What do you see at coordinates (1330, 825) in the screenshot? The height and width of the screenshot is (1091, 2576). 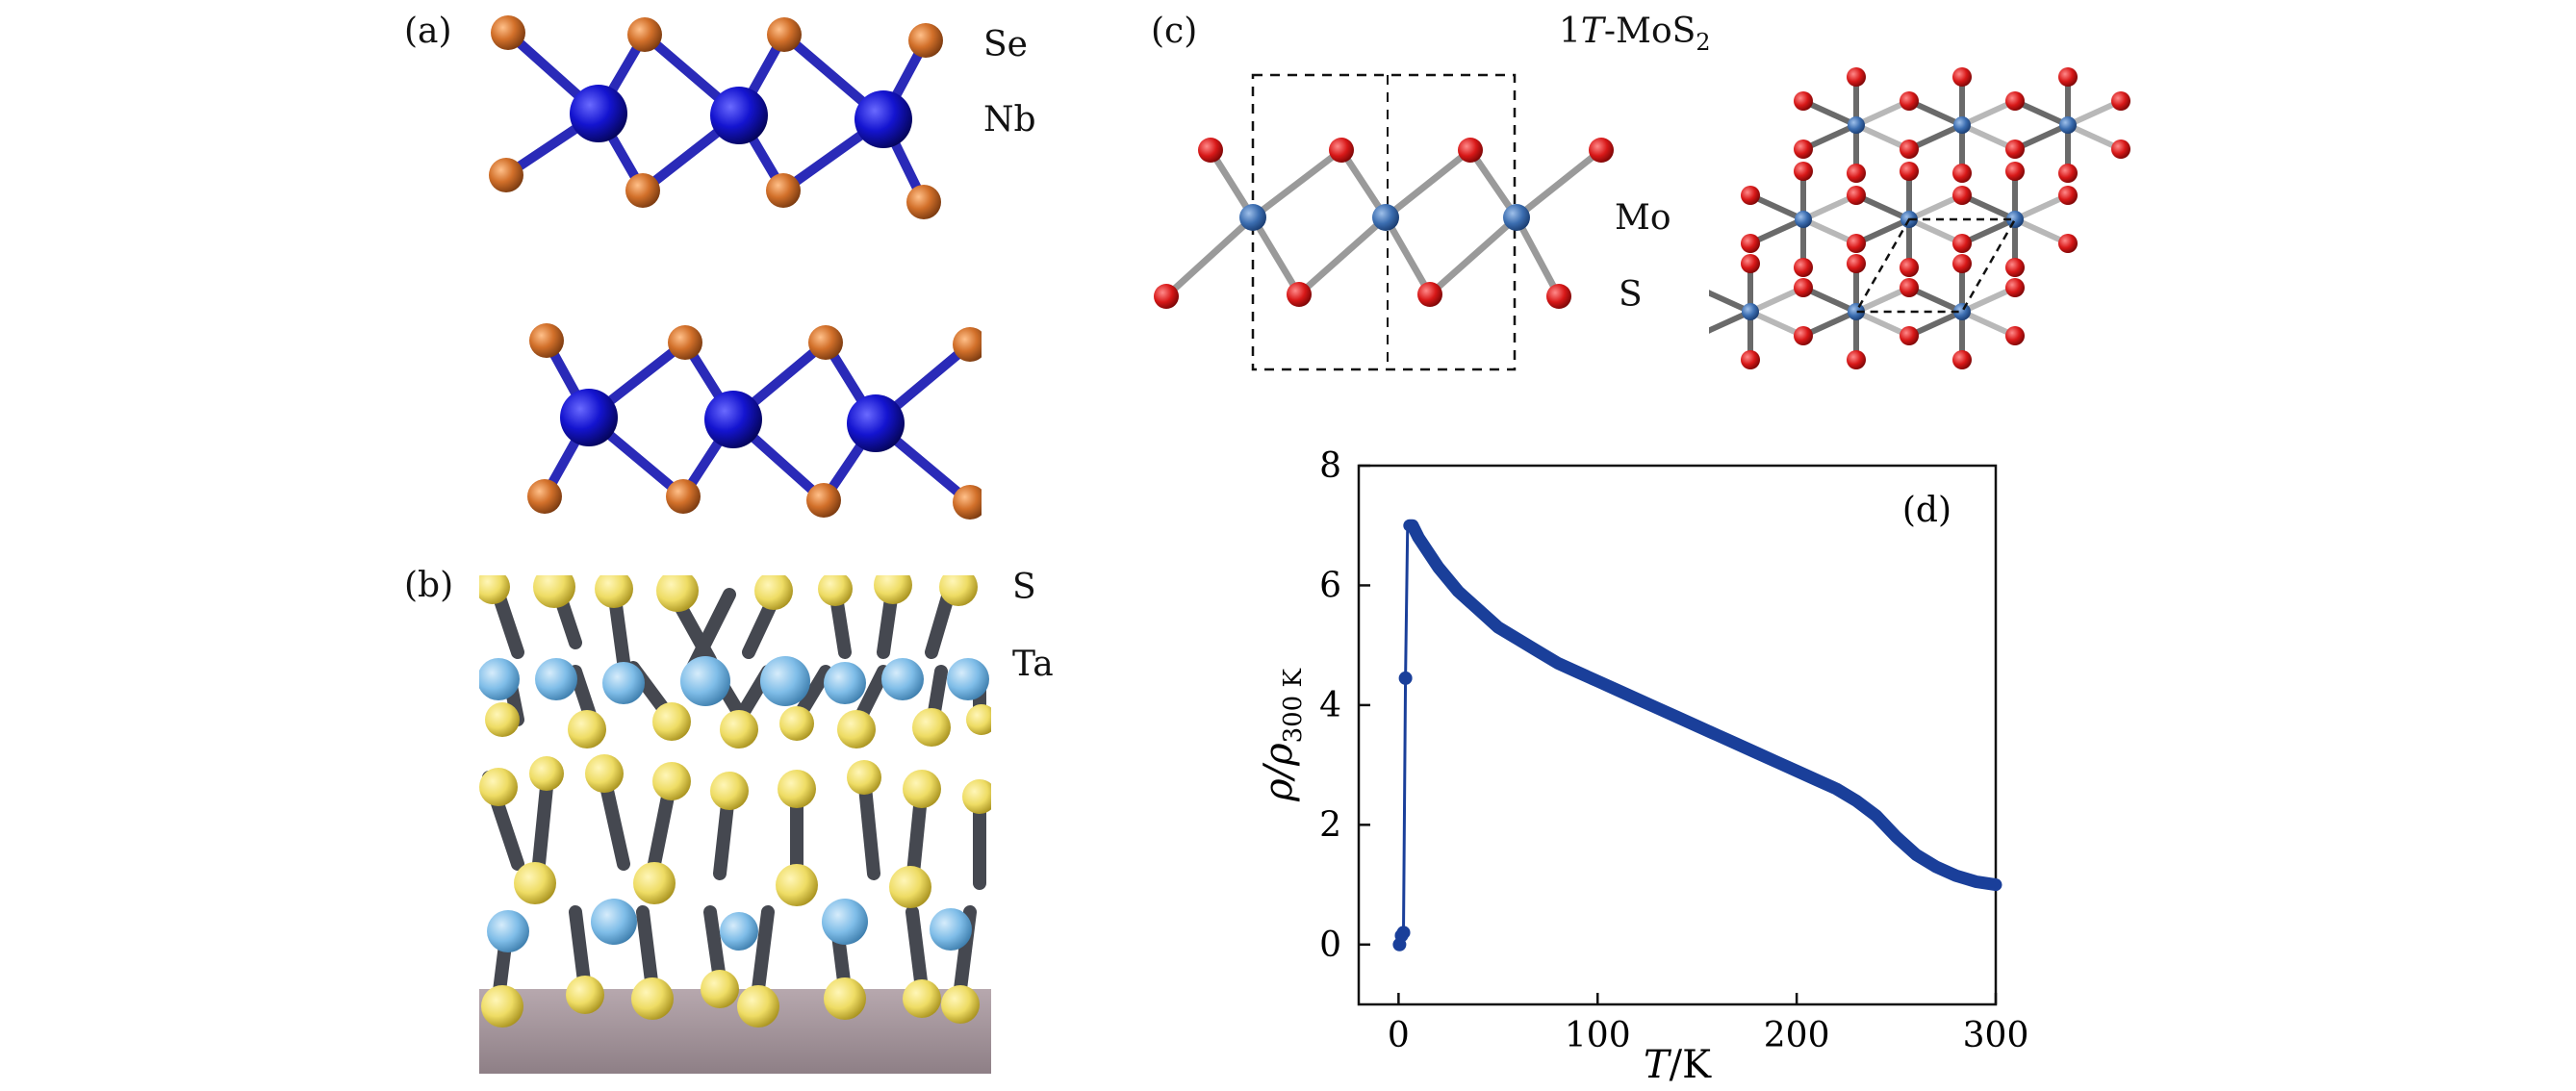 I see `y-tick-label: 2` at bounding box center [1330, 825].